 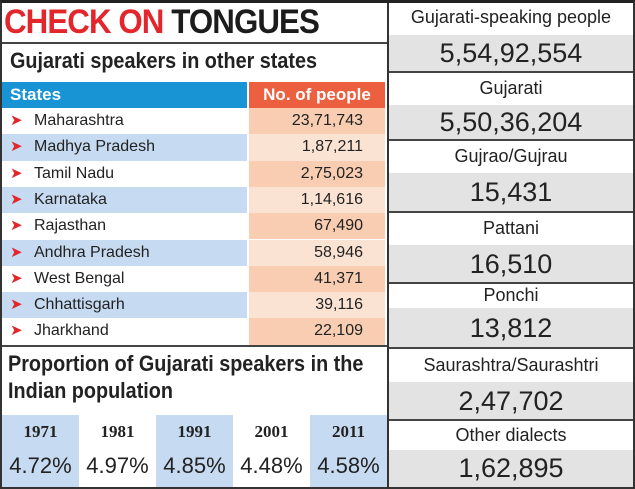 What do you see at coordinates (511, 435) in the screenshot?
I see `dialect-label: Other dialects` at bounding box center [511, 435].